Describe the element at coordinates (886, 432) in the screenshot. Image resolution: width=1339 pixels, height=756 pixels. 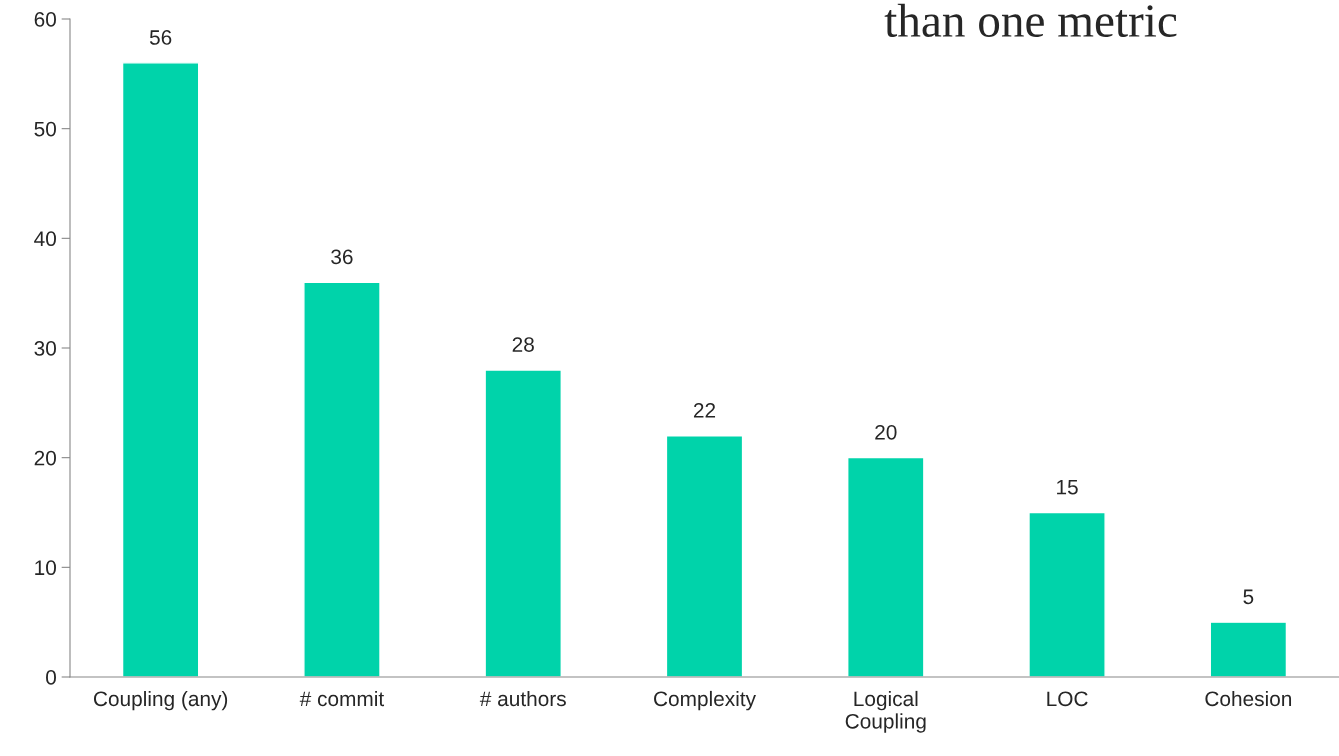
I see `data-label: 20` at that location.